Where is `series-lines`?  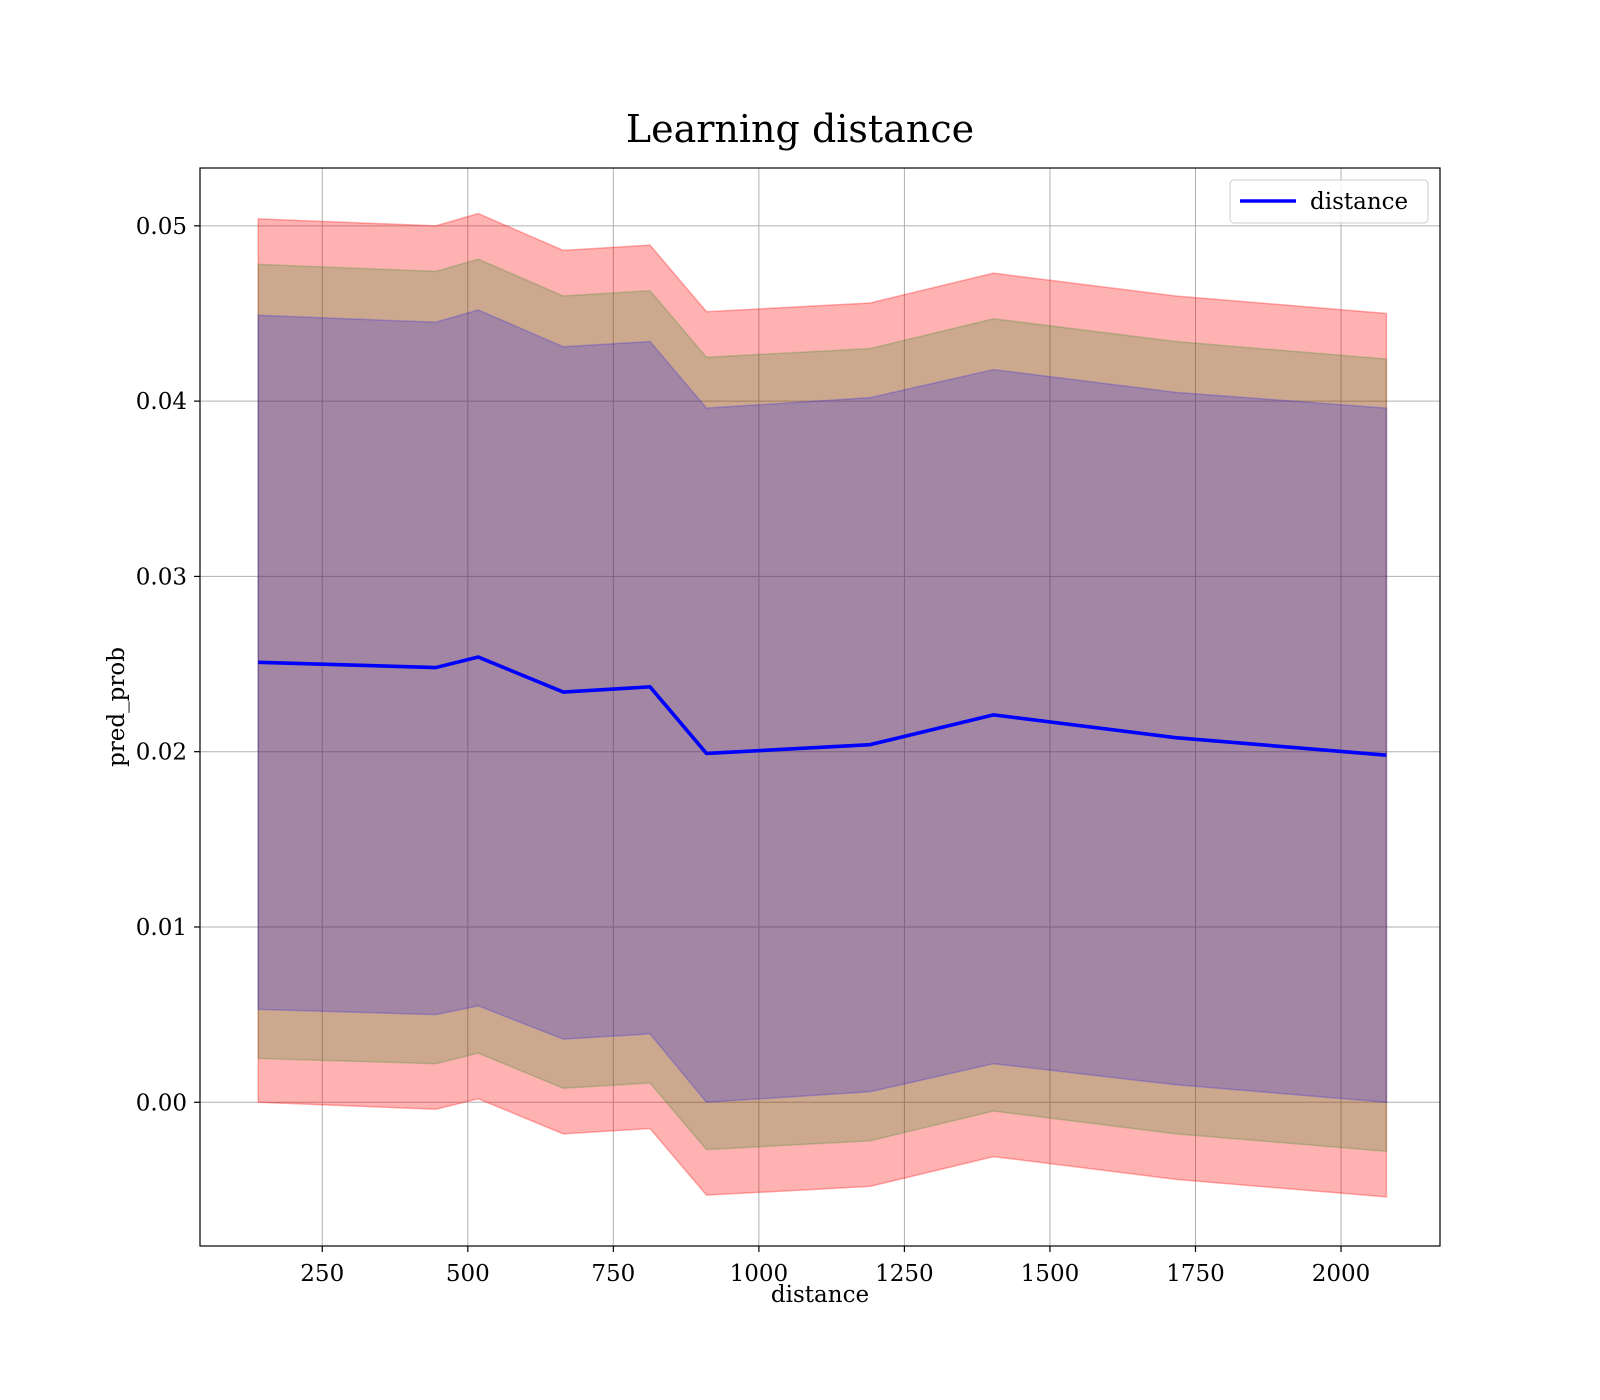 series-lines is located at coordinates (822, 706).